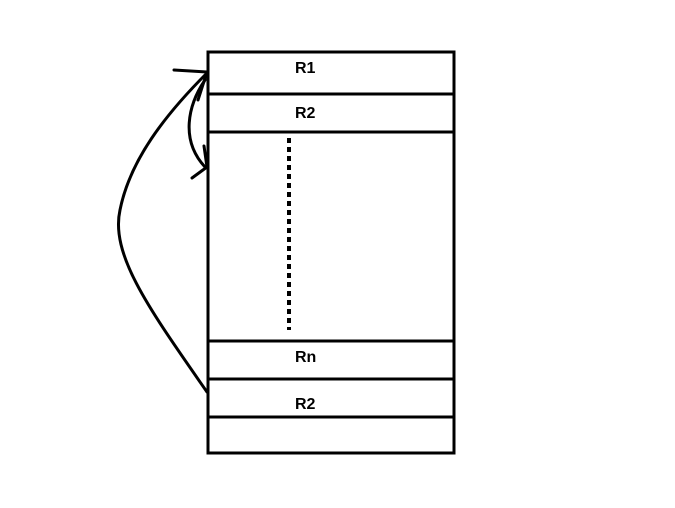 The height and width of the screenshot is (508, 675). I want to click on row-label-r1: R1, so click(305, 68).